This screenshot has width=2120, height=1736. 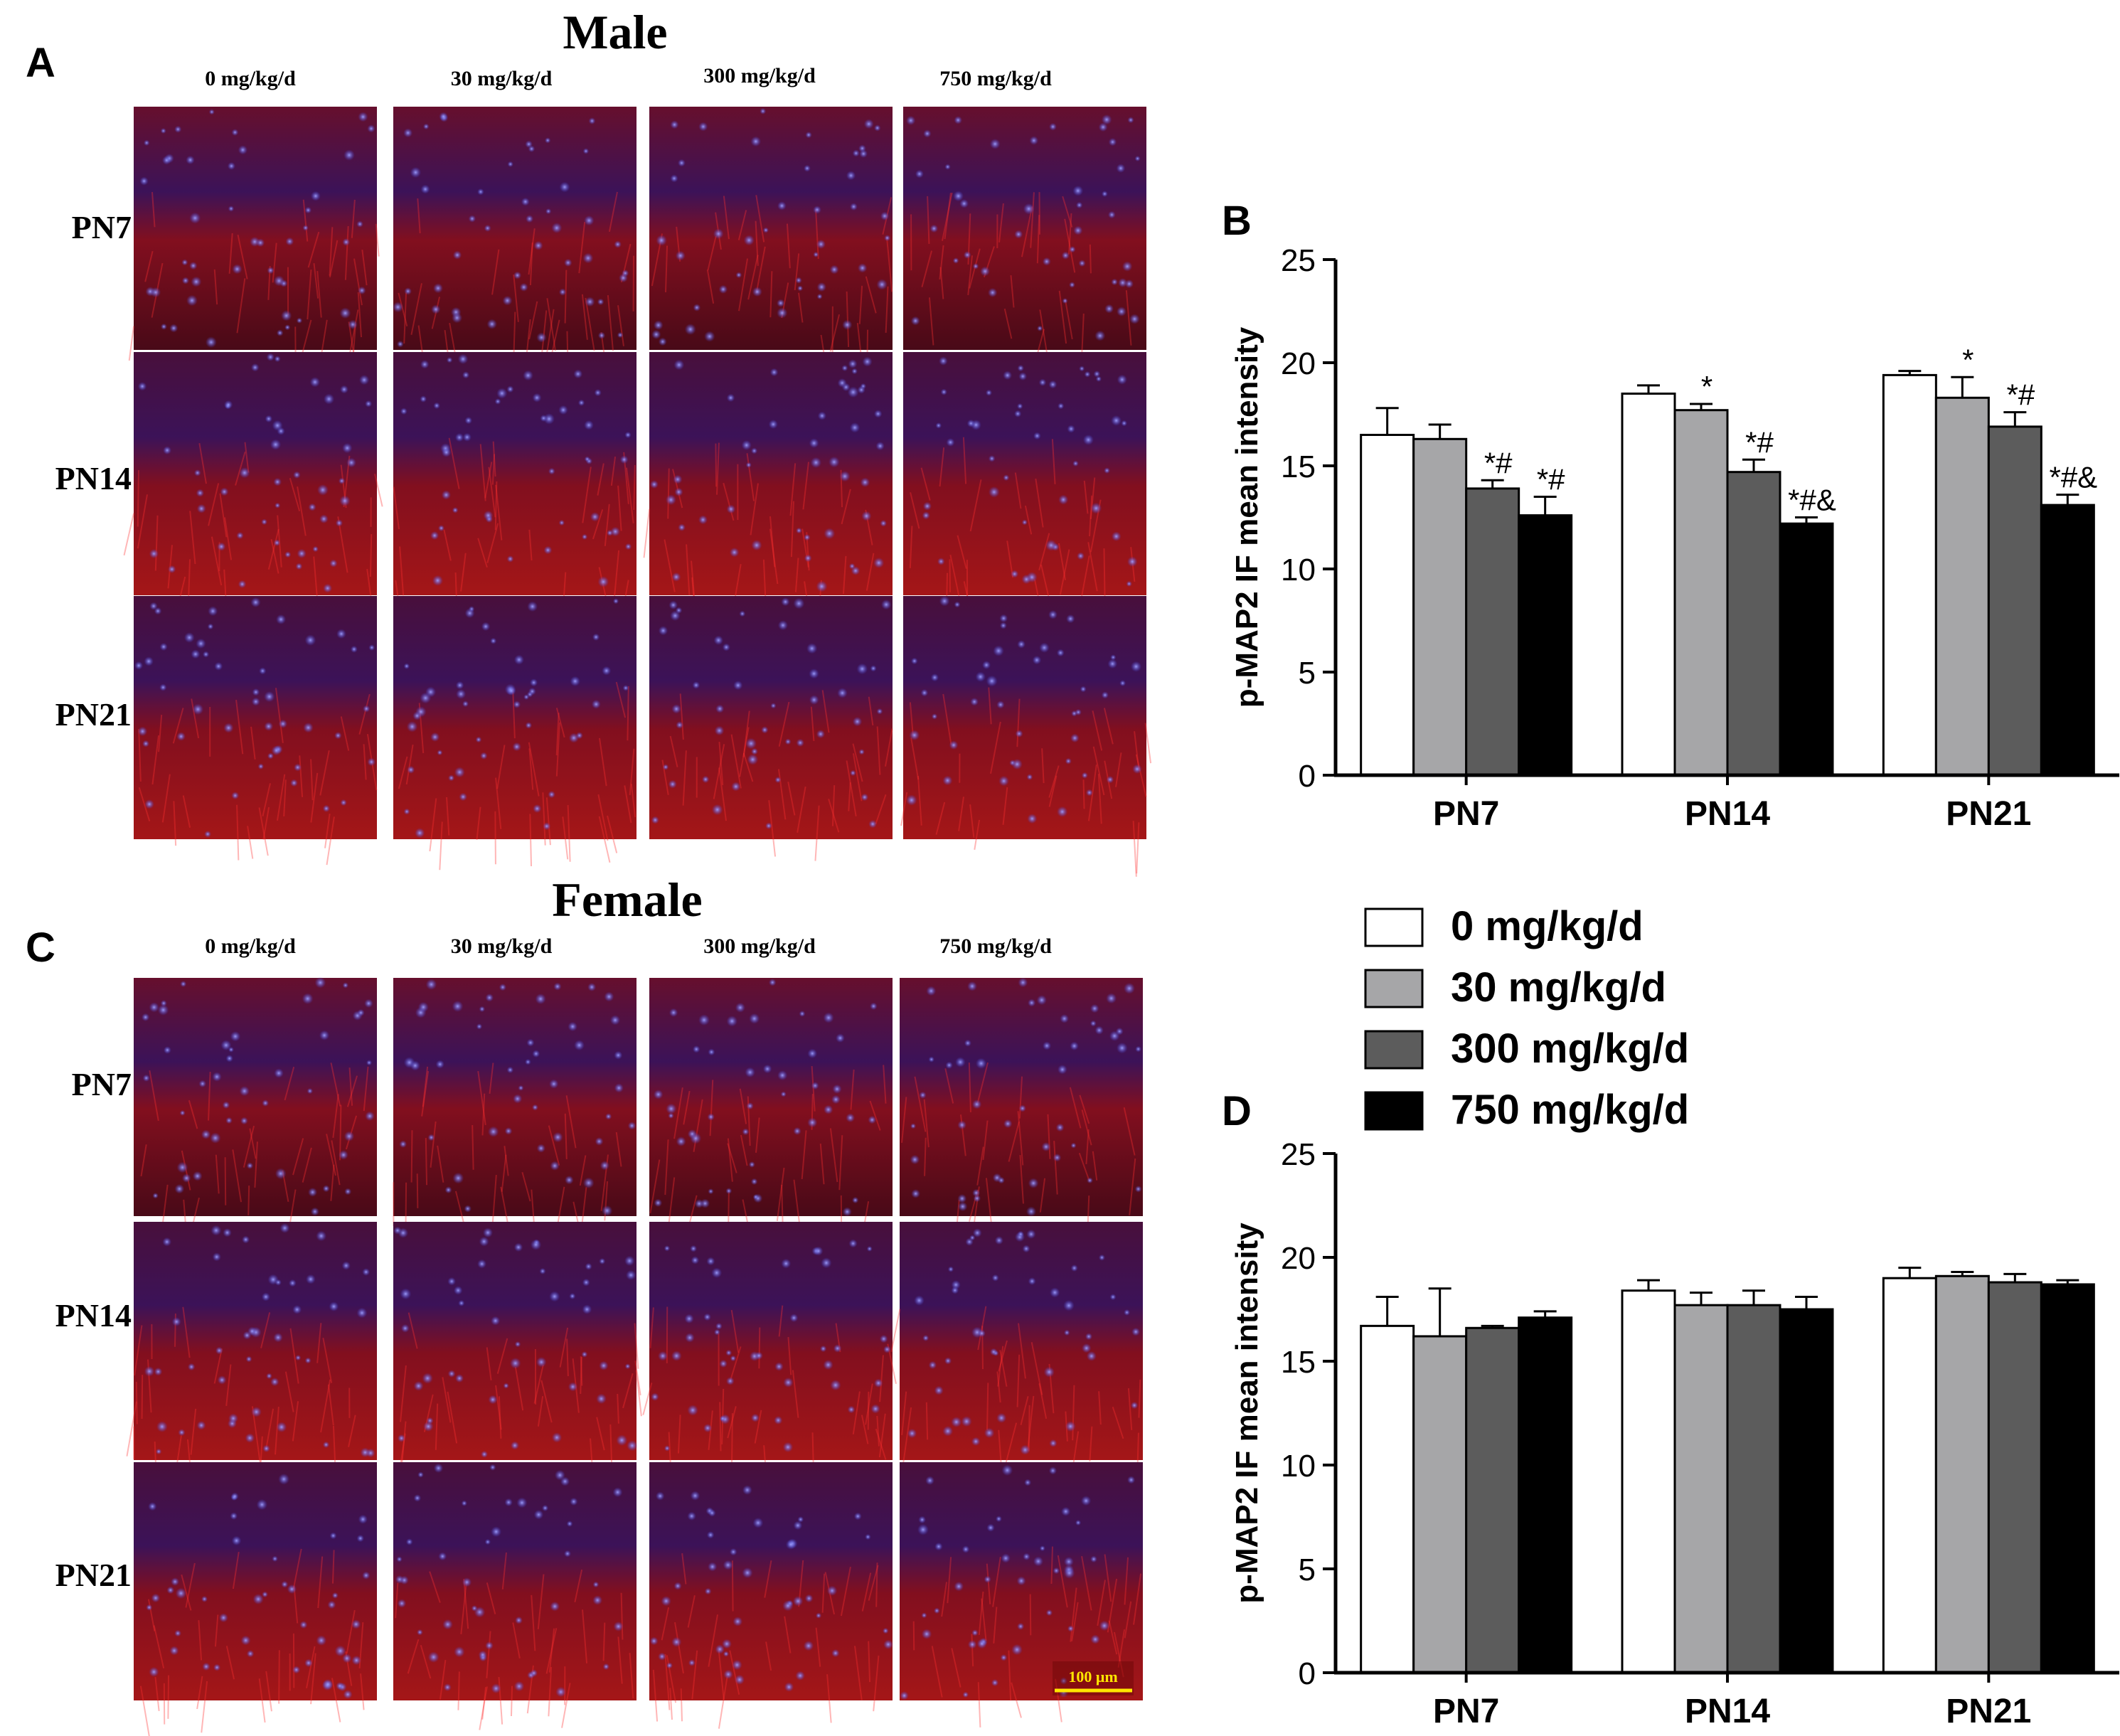 I want to click on chart-b-ytick-label-5: 25, so click(x=1298, y=260).